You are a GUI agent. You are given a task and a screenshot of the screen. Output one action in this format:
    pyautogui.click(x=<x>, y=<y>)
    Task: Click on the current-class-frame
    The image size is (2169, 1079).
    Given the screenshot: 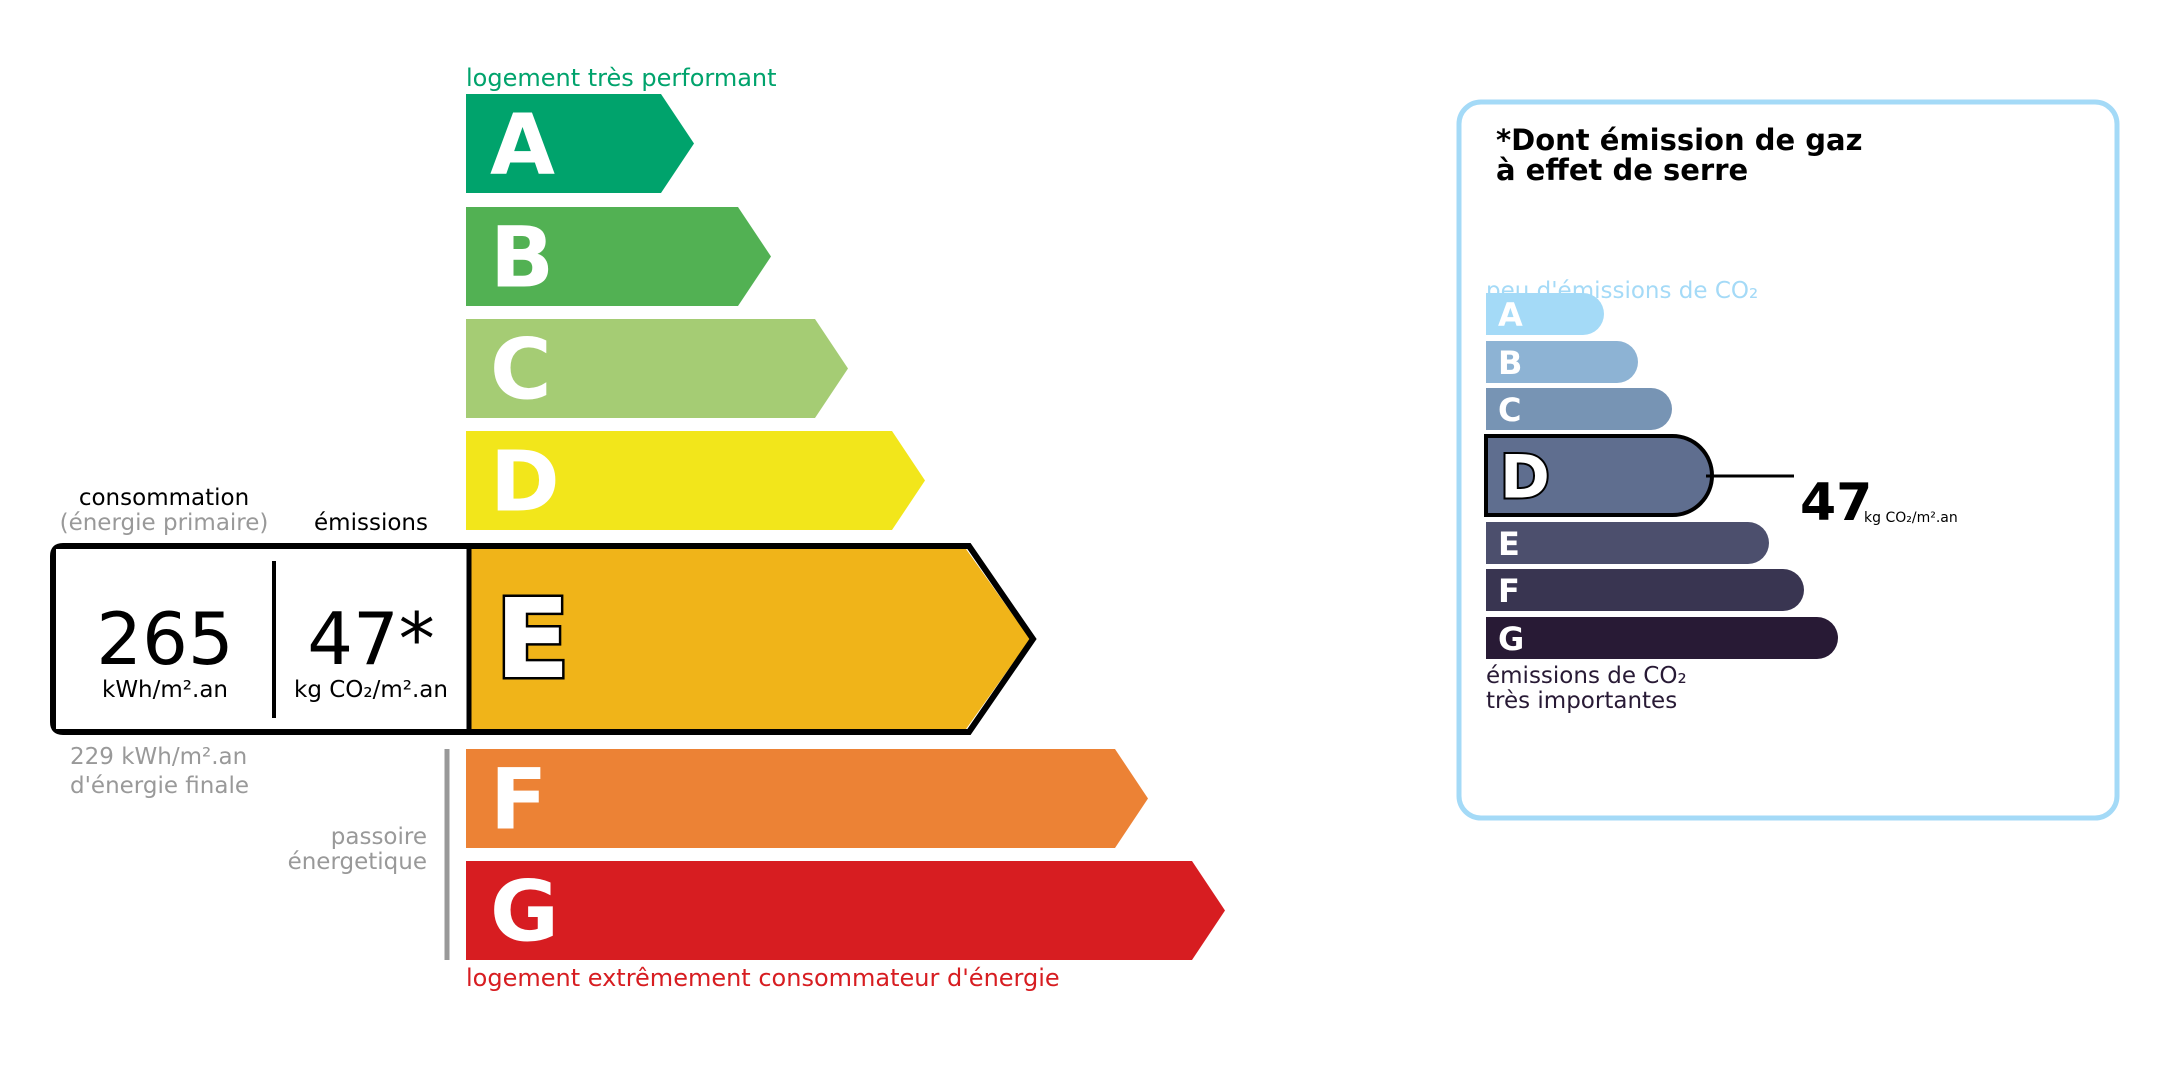 What is the action you would take?
    pyautogui.click(x=543, y=639)
    